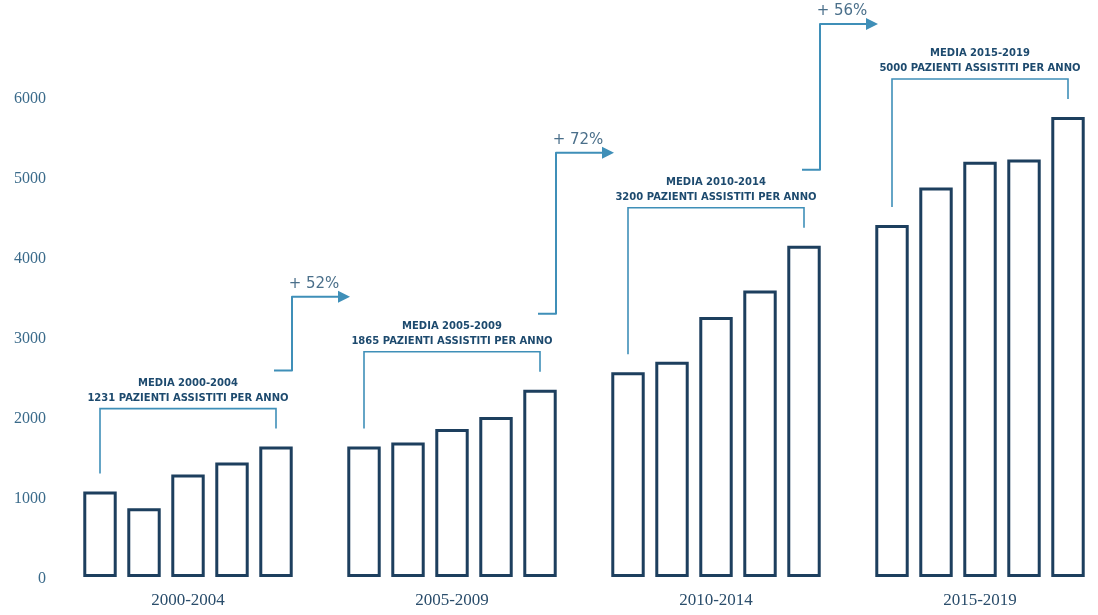 The height and width of the screenshot is (615, 1098). Describe the element at coordinates (314, 282) in the screenshot. I see `annotation: + 52%` at that location.